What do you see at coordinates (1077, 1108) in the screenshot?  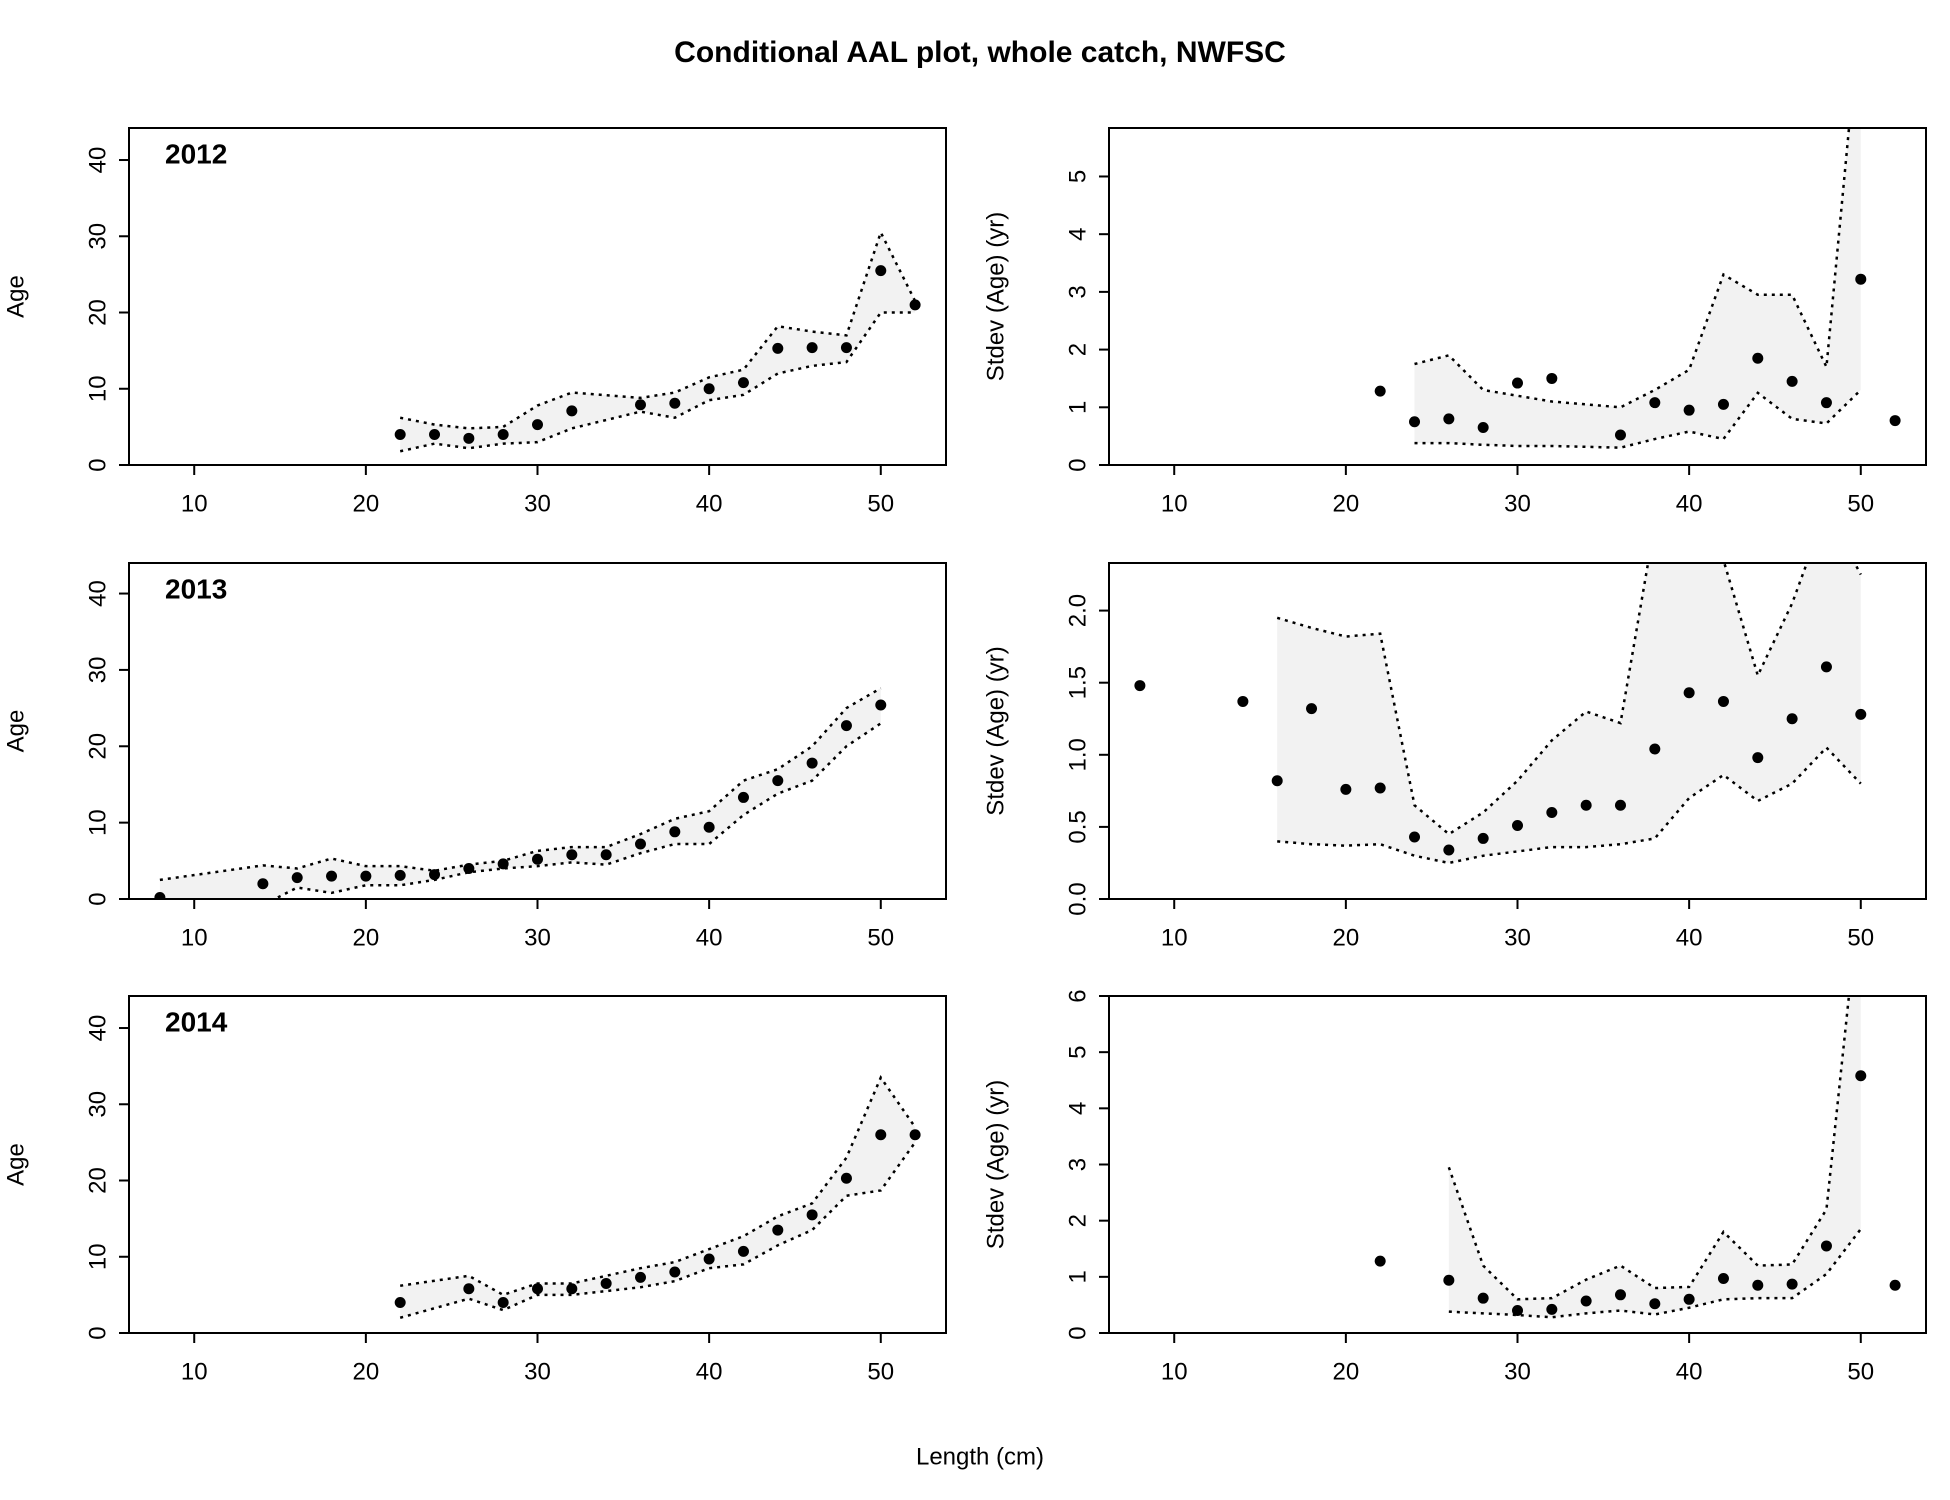 I see `y-tick-label: 4` at bounding box center [1077, 1108].